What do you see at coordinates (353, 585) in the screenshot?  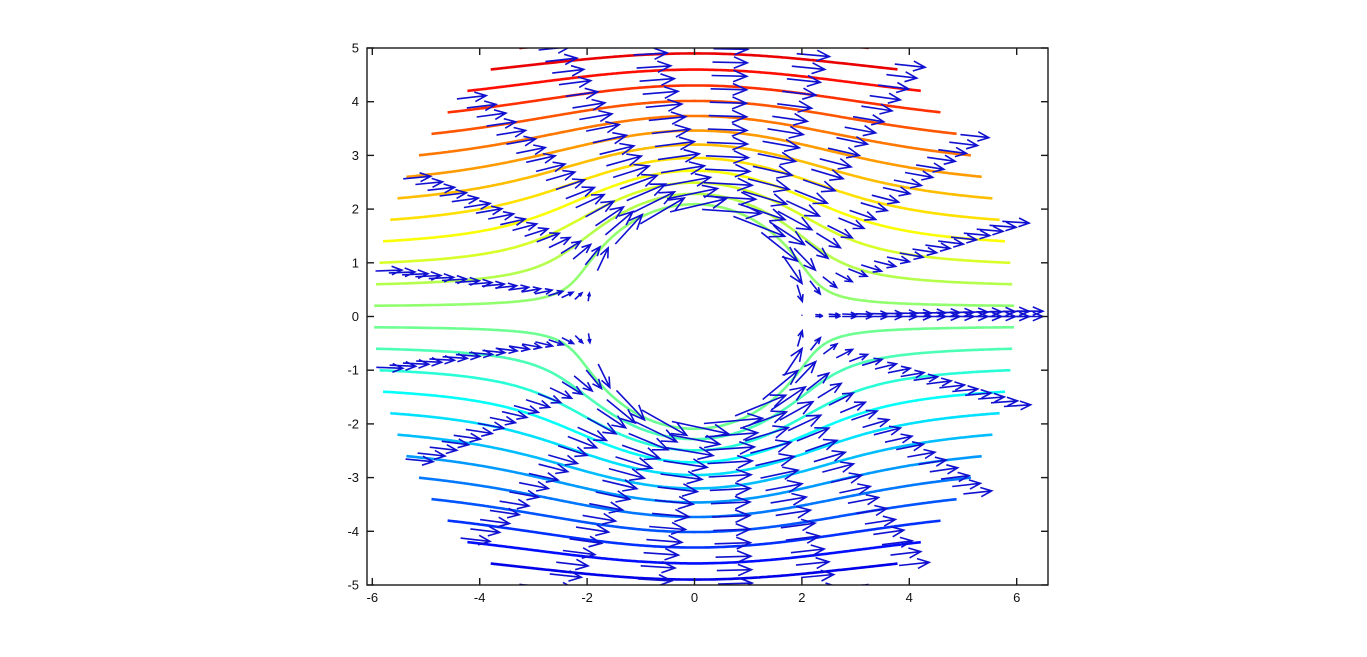 I see `y-tick-label: -5` at bounding box center [353, 585].